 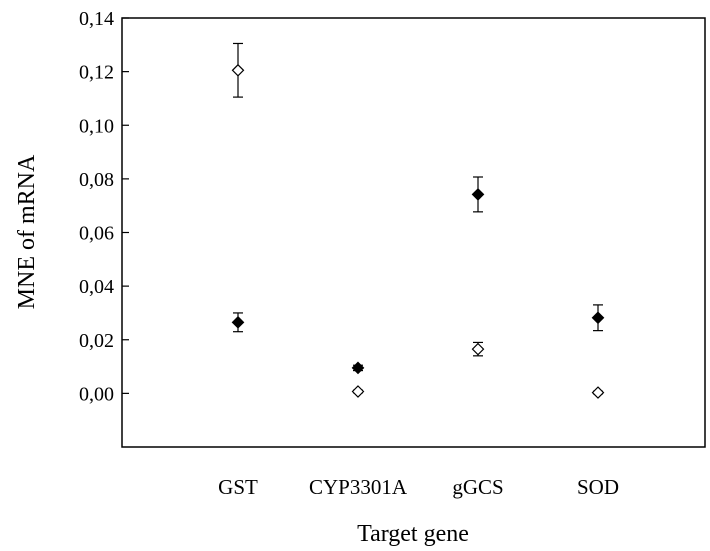 What do you see at coordinates (96, 234) in the screenshot?
I see `y-tick-label: 0,06` at bounding box center [96, 234].